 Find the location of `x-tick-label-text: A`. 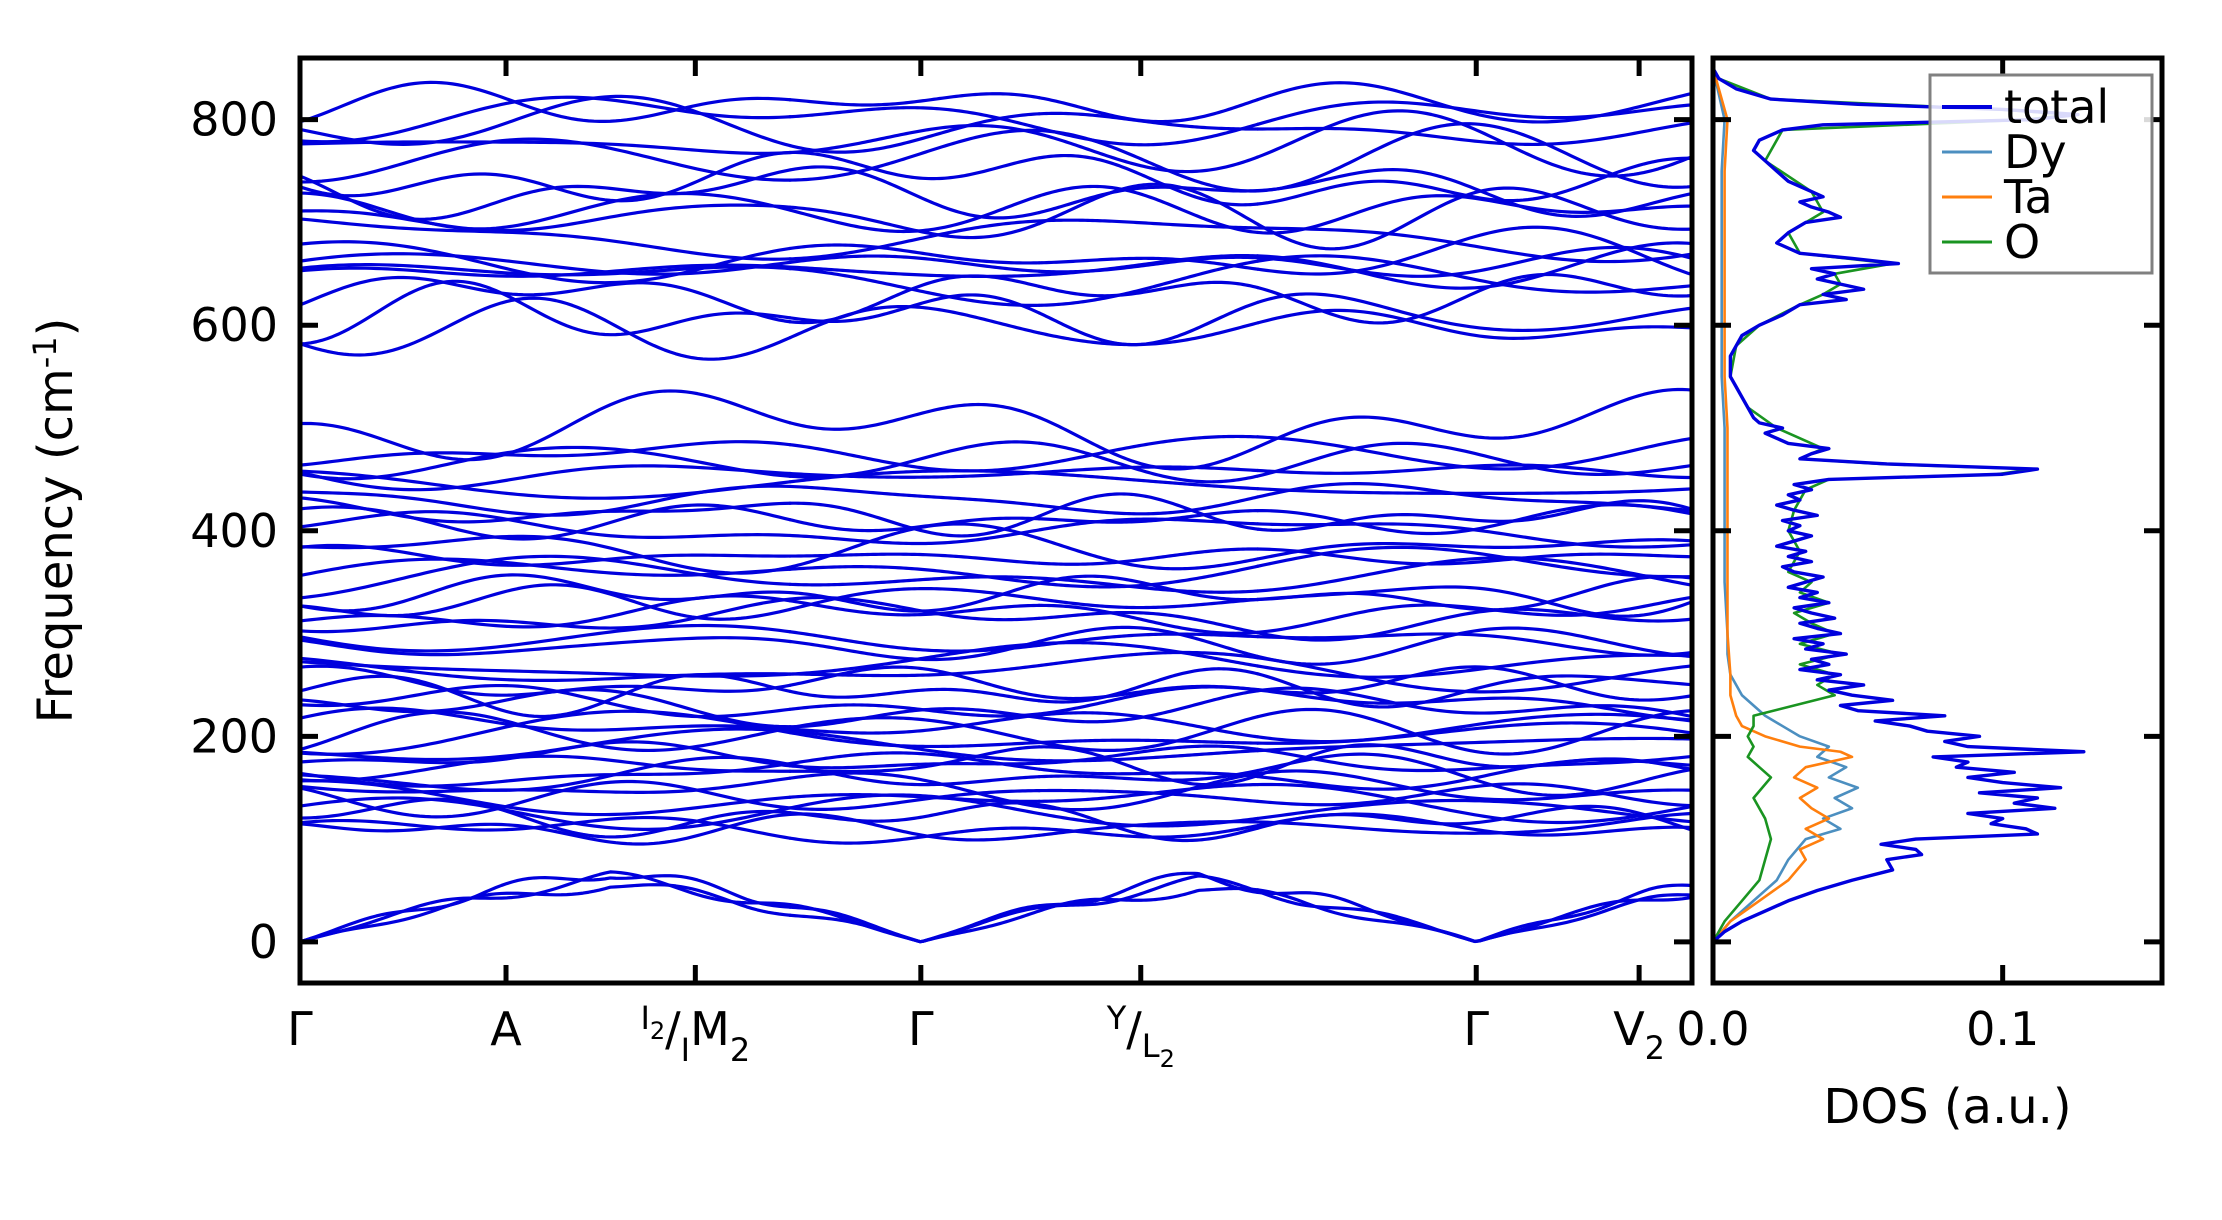

x-tick-label-text: A is located at coordinates (506, 1029).